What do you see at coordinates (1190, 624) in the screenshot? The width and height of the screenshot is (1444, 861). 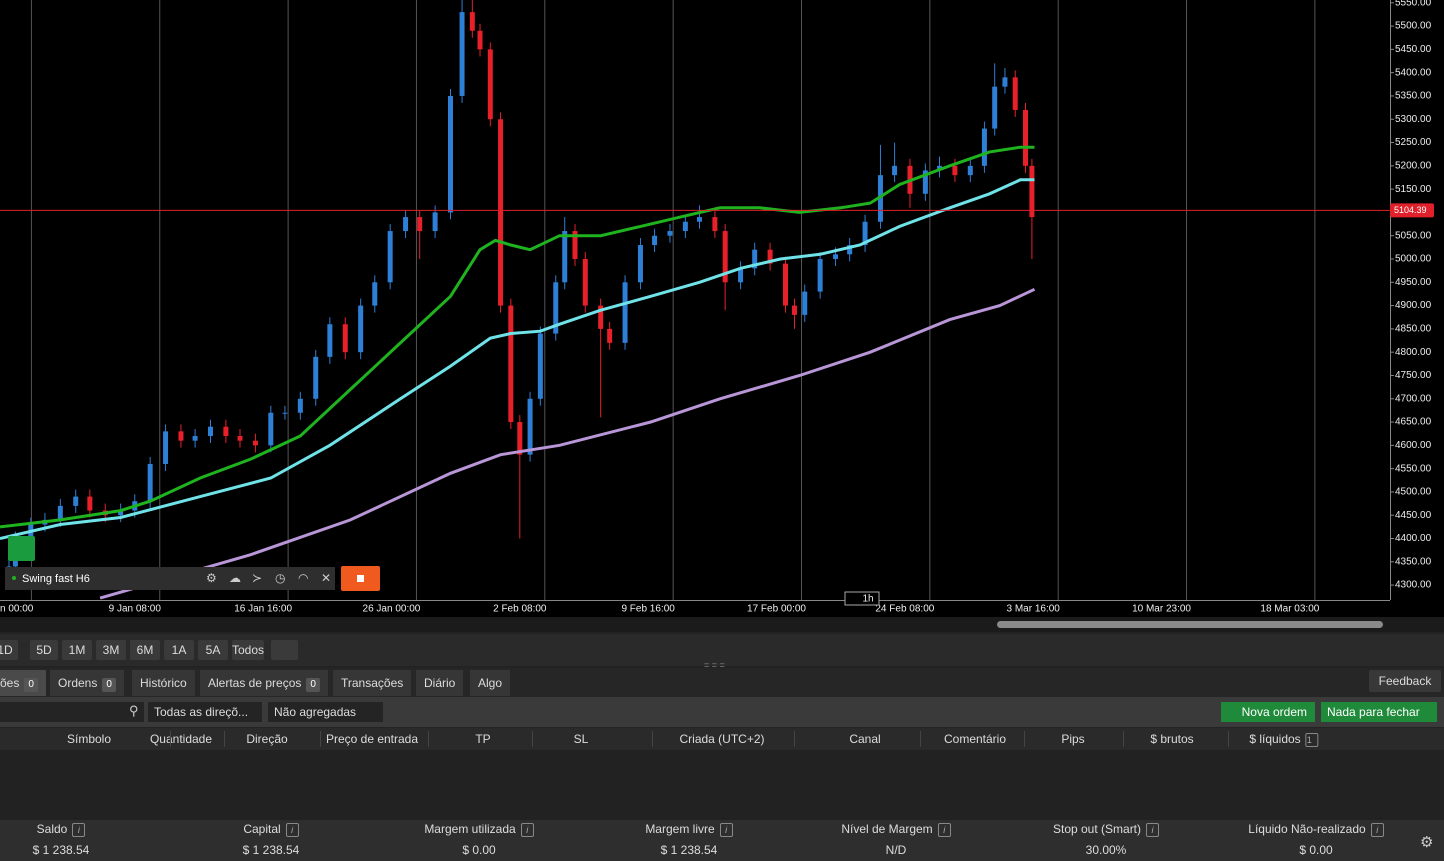 I see `scroll-thumb` at bounding box center [1190, 624].